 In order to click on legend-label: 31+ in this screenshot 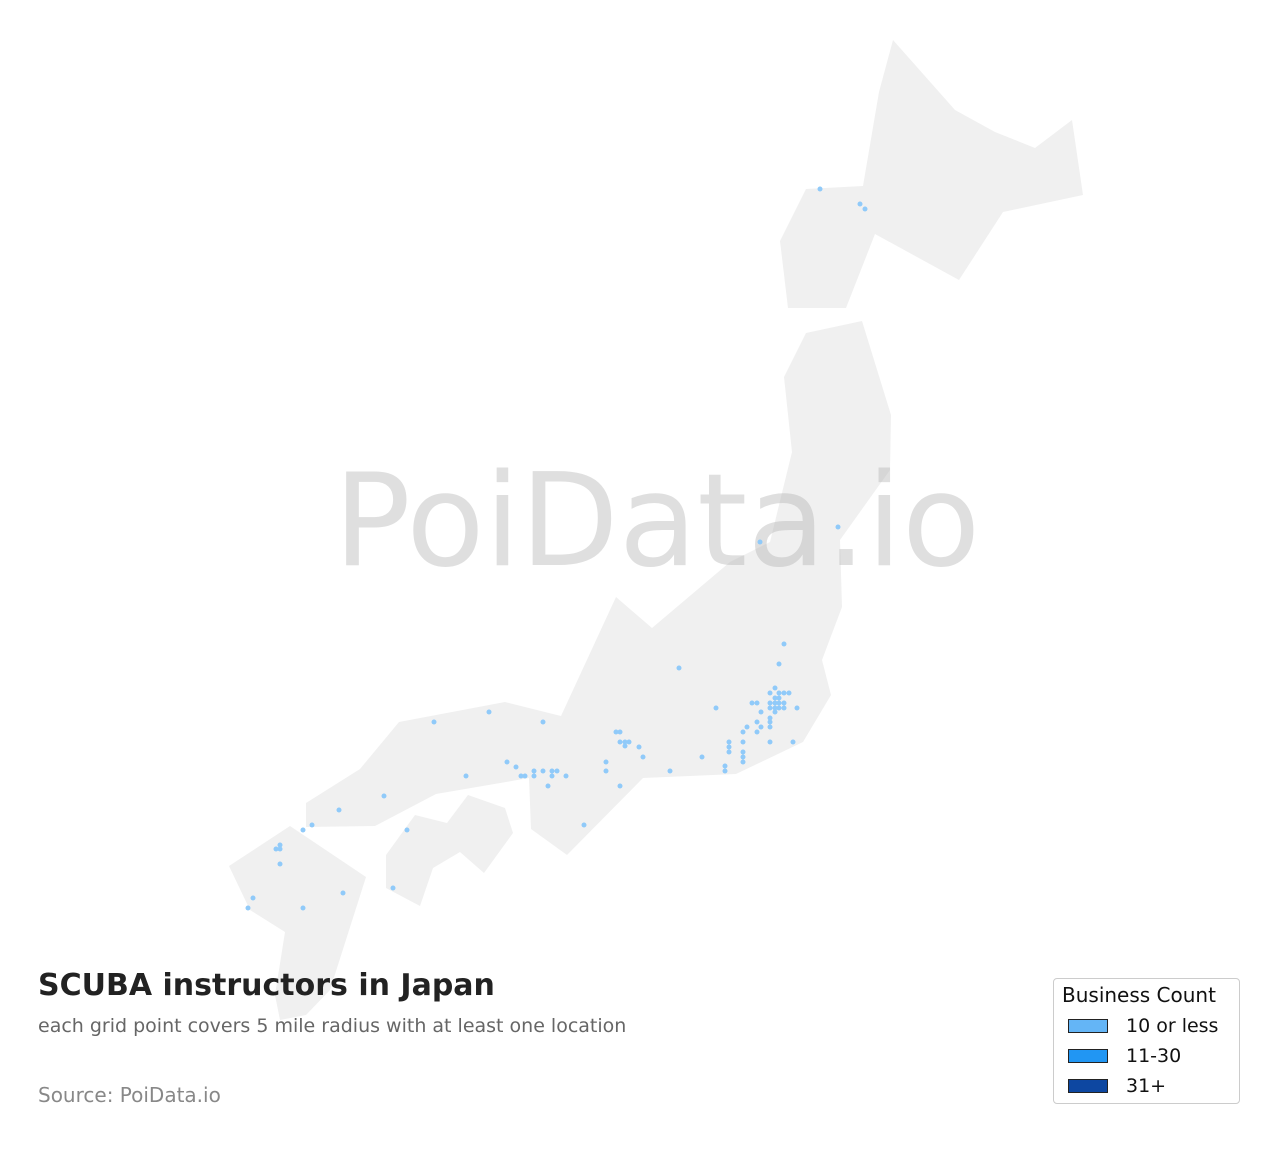, I will do `click(1146, 1086)`.